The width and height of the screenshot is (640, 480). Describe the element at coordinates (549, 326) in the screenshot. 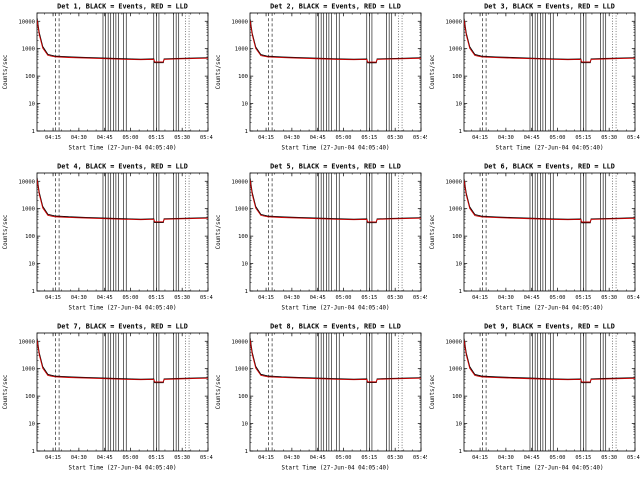

I see `chart-title: Det 9, BLACK = Events, RED = LLD` at that location.